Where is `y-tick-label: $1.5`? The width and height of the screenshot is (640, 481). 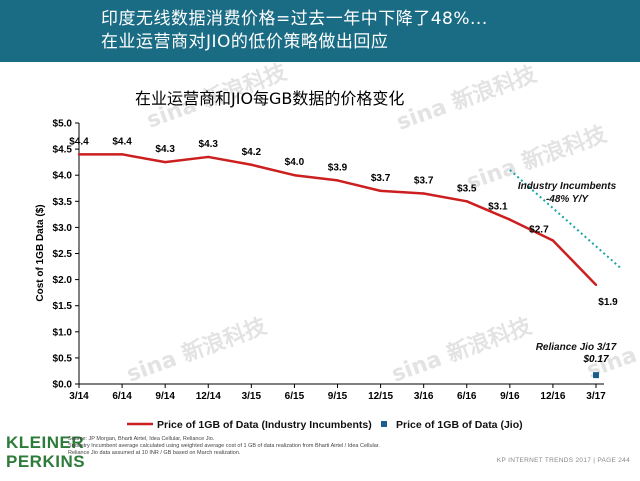
y-tick-label: $1.5 is located at coordinates (63, 306).